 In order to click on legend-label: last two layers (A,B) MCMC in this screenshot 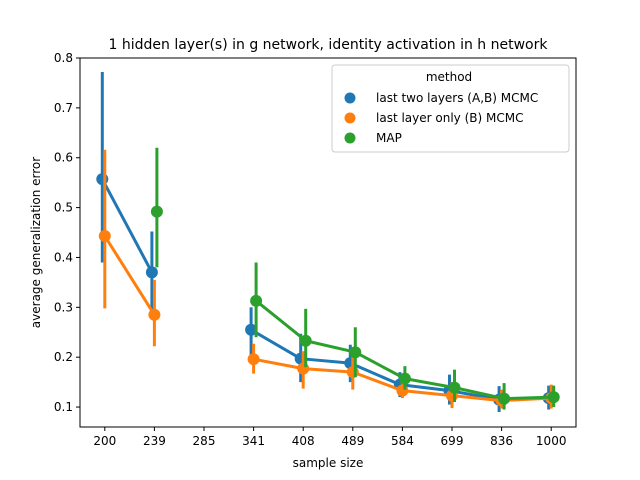, I will do `click(457, 98)`.